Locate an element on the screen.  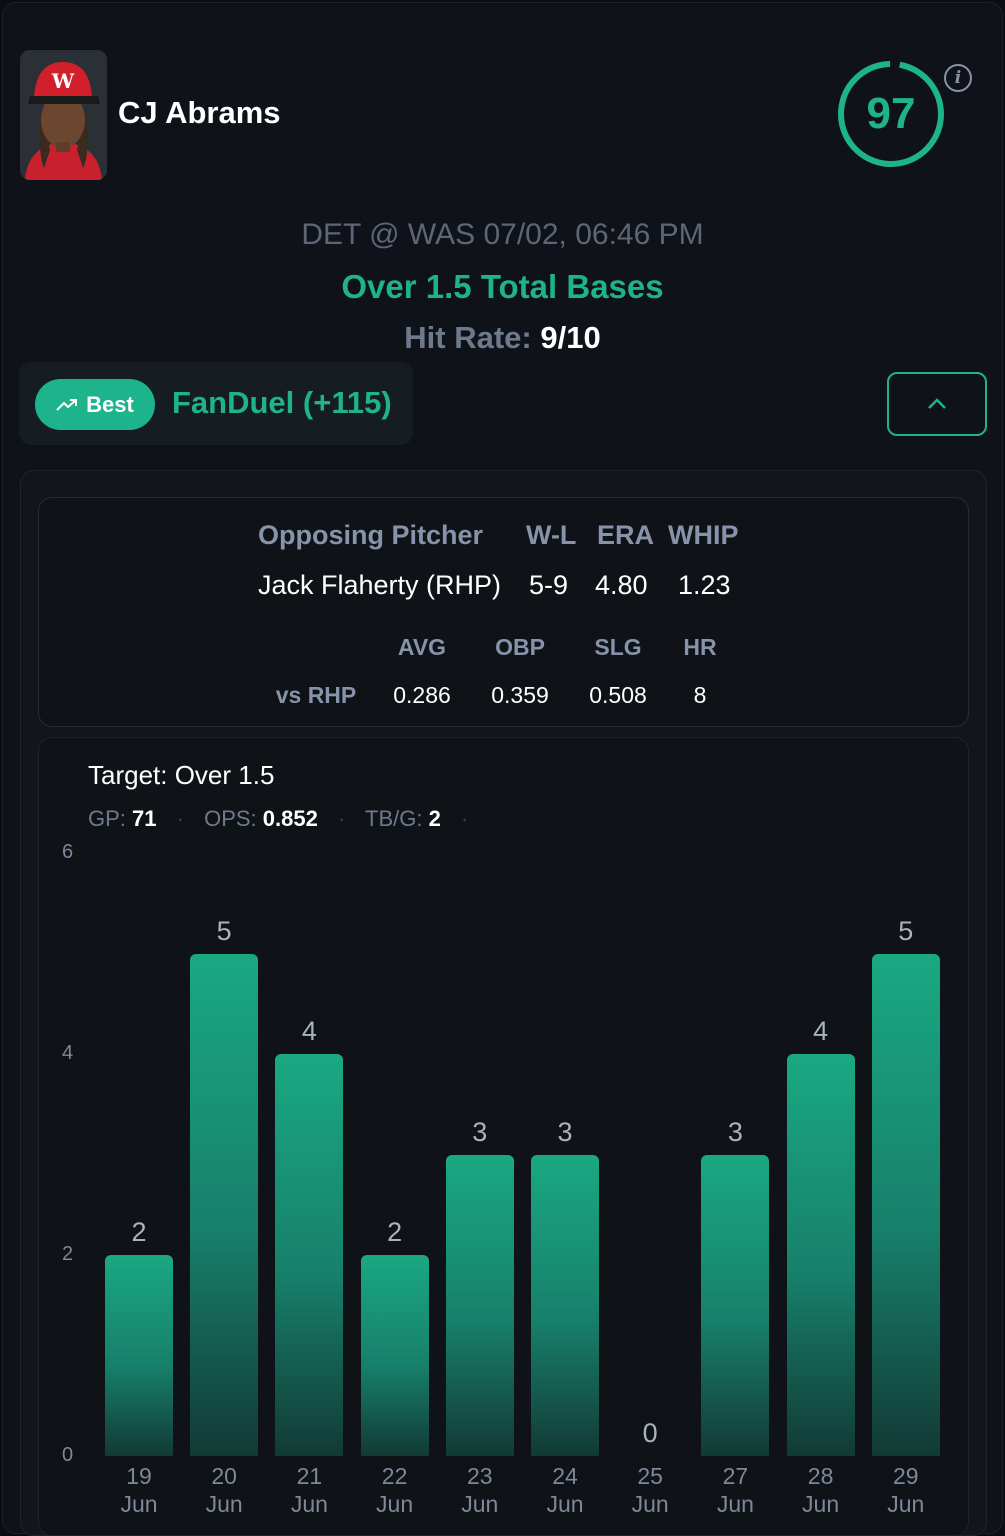
hit-rate: Hit Rate: 9/10 is located at coordinates (502, 338).